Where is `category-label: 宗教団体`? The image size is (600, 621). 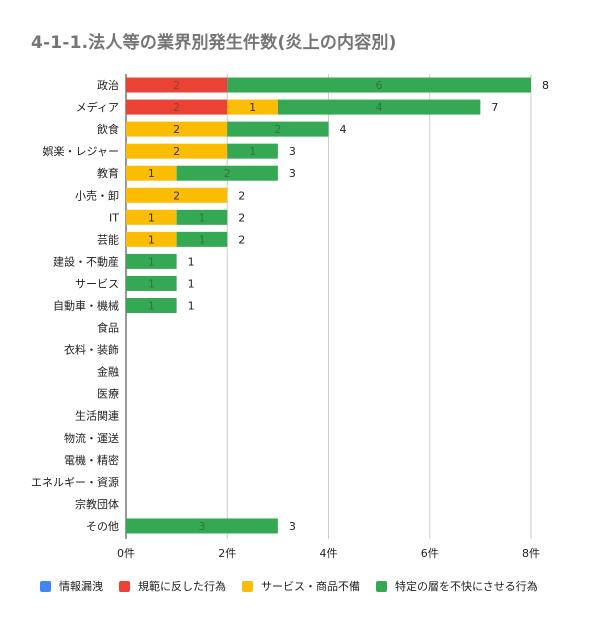 category-label: 宗教団体 is located at coordinates (97, 504).